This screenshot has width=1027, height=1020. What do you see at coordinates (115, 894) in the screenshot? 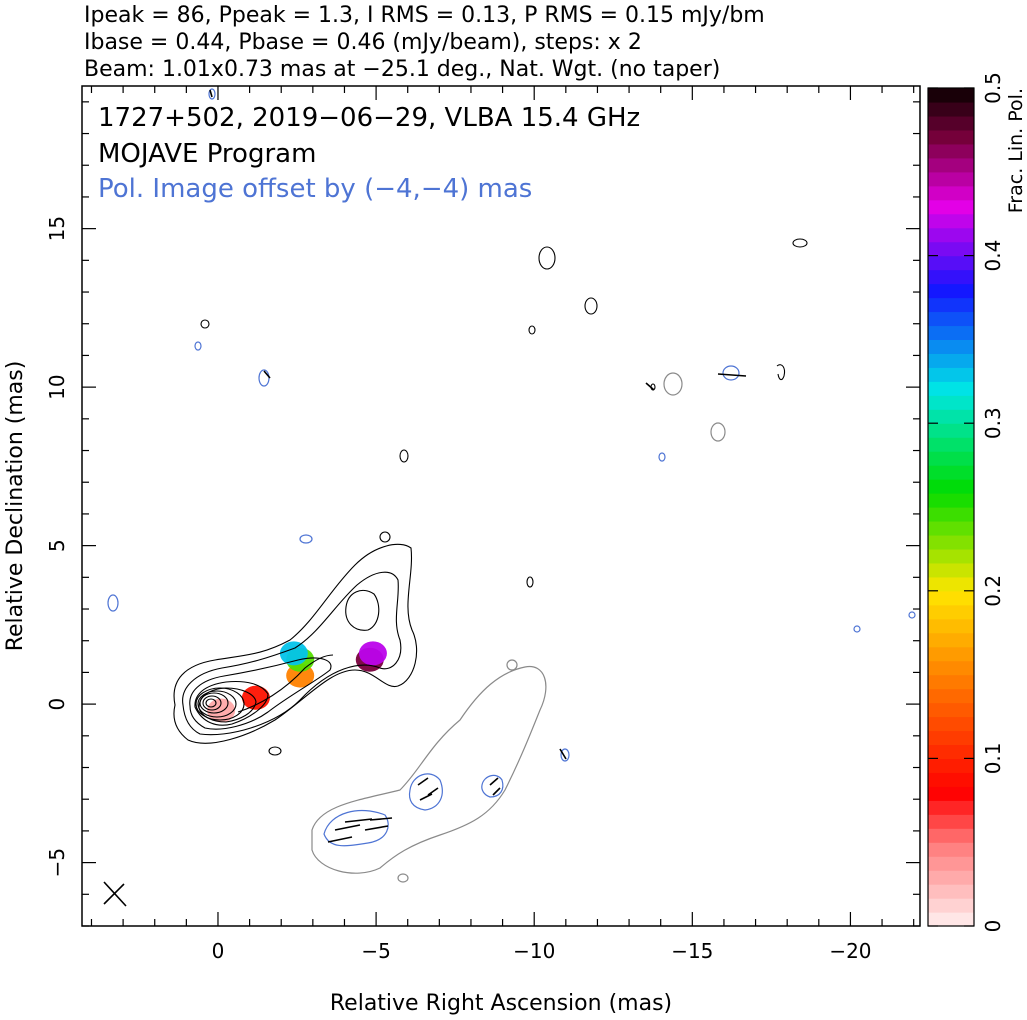
I see `beam-symbol` at bounding box center [115, 894].